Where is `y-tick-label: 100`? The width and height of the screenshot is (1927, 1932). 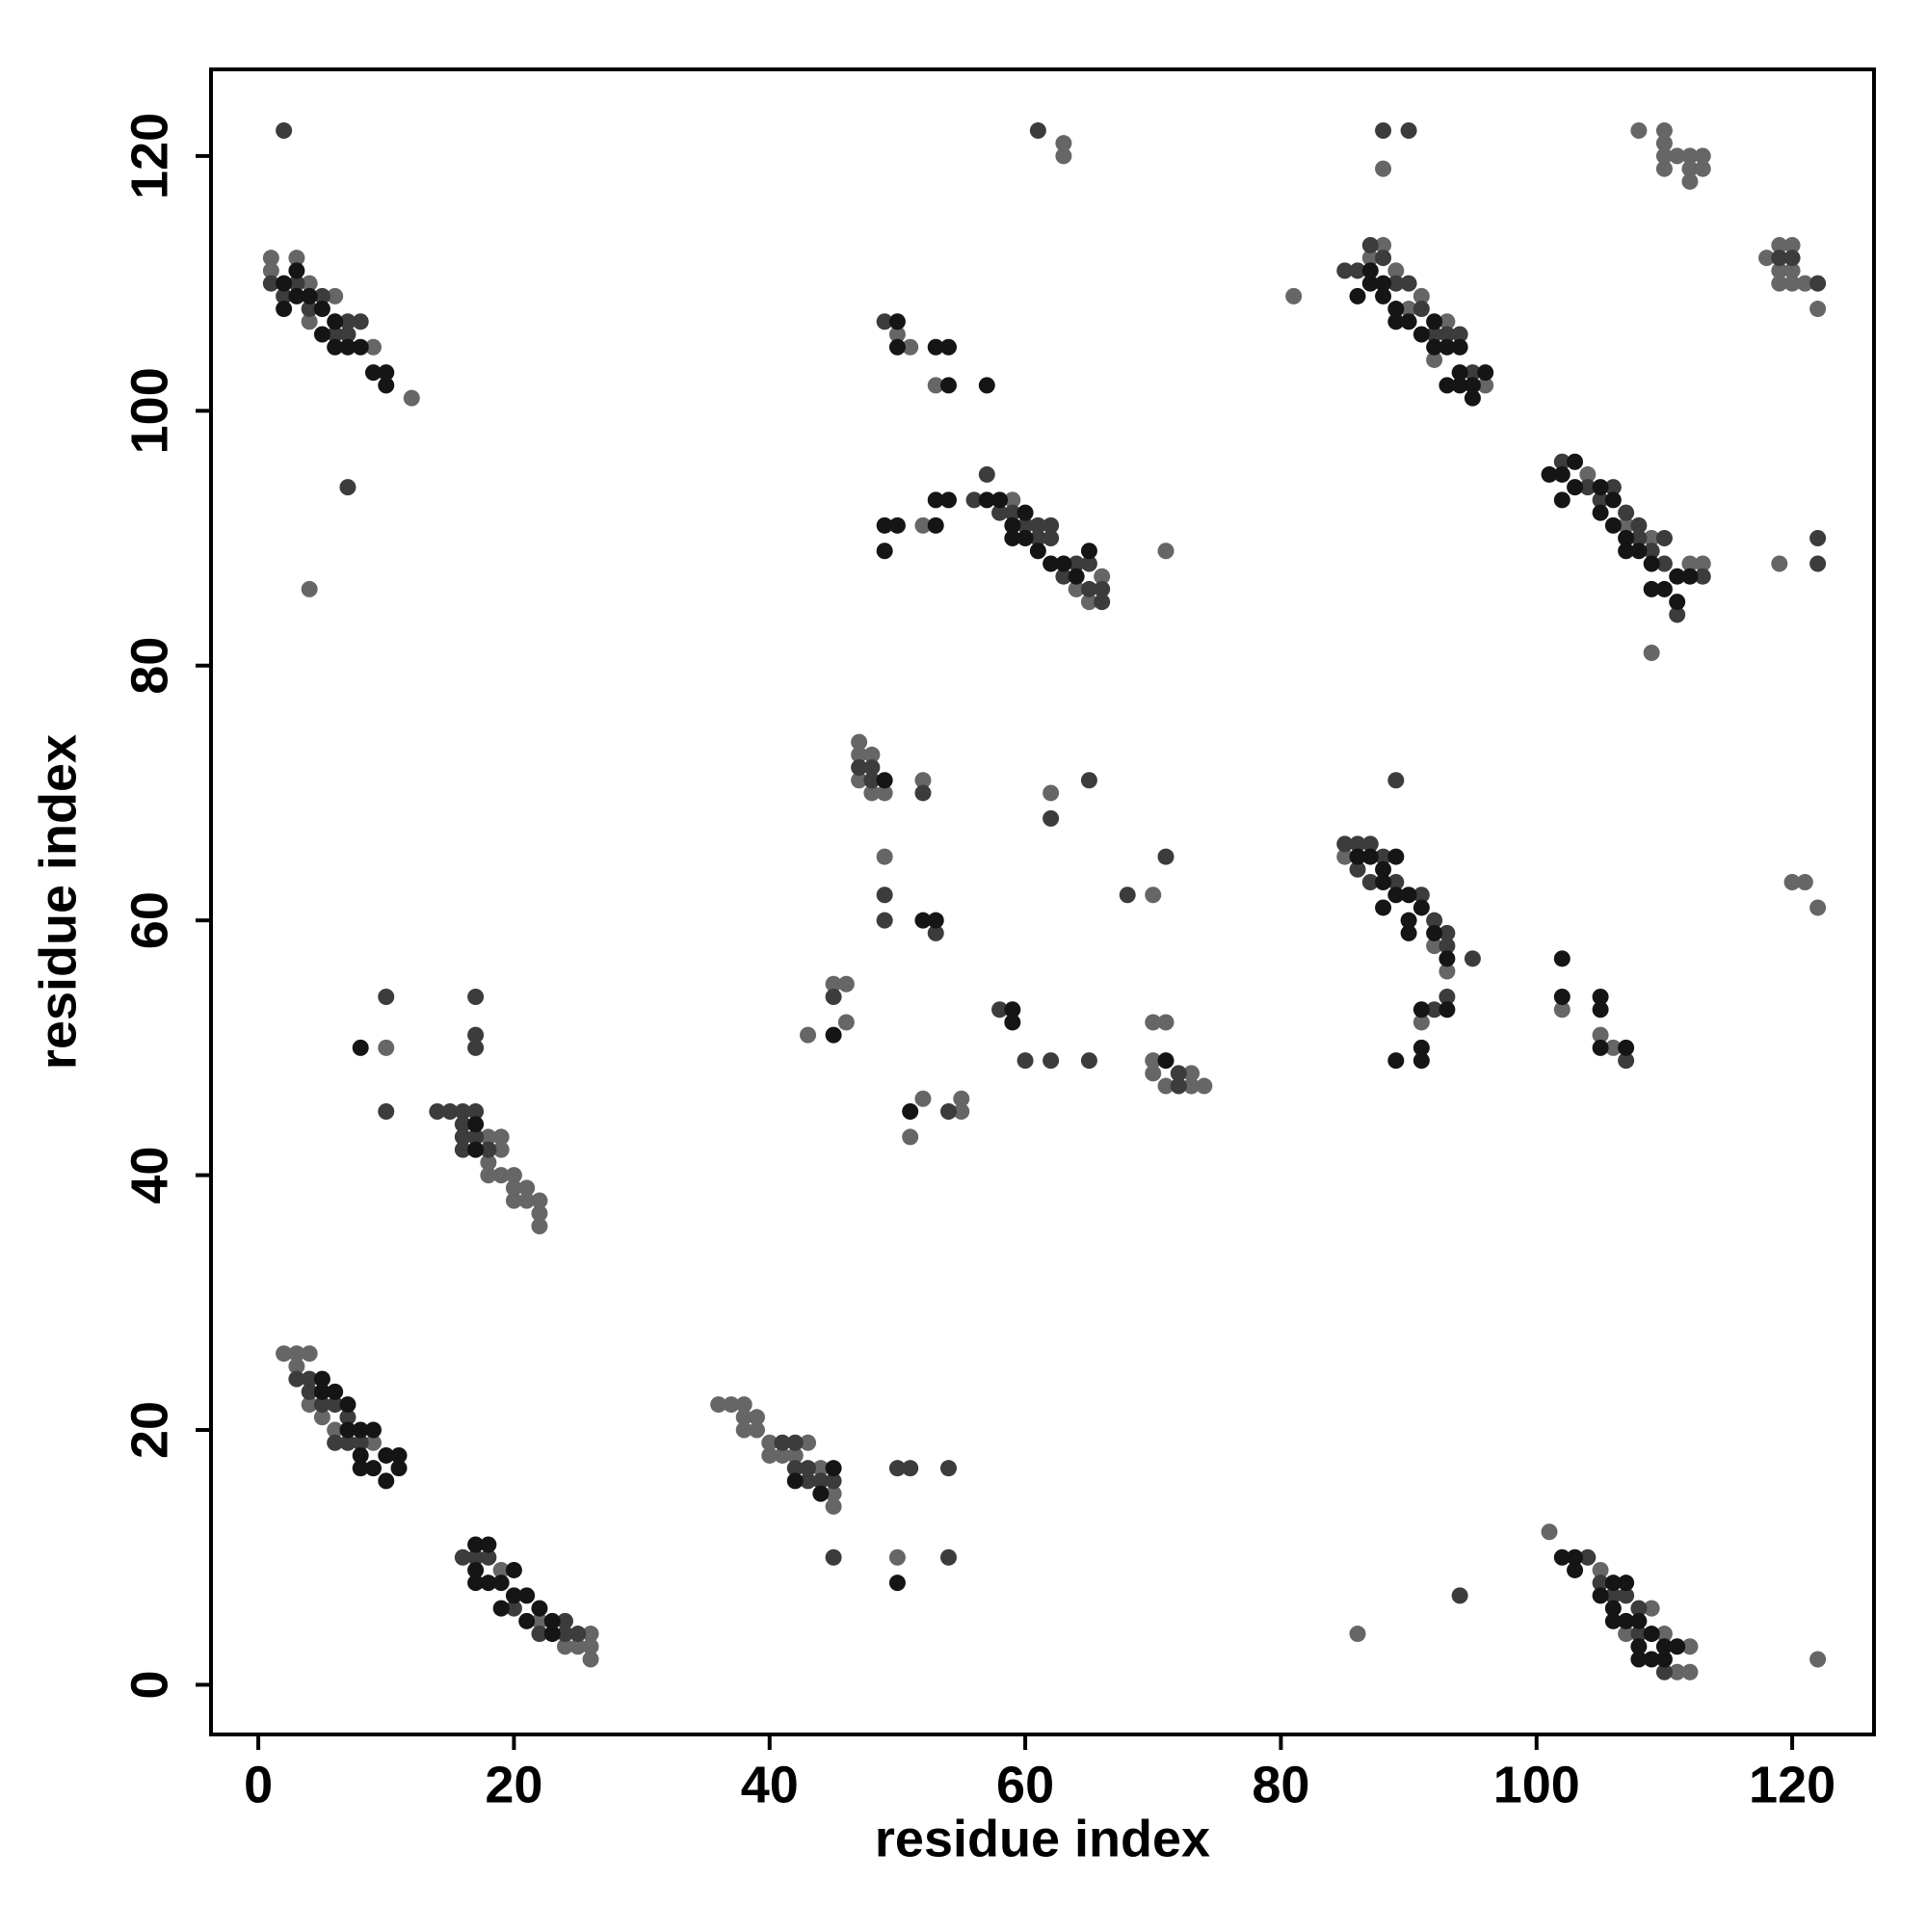 y-tick-label: 100 is located at coordinates (149, 410).